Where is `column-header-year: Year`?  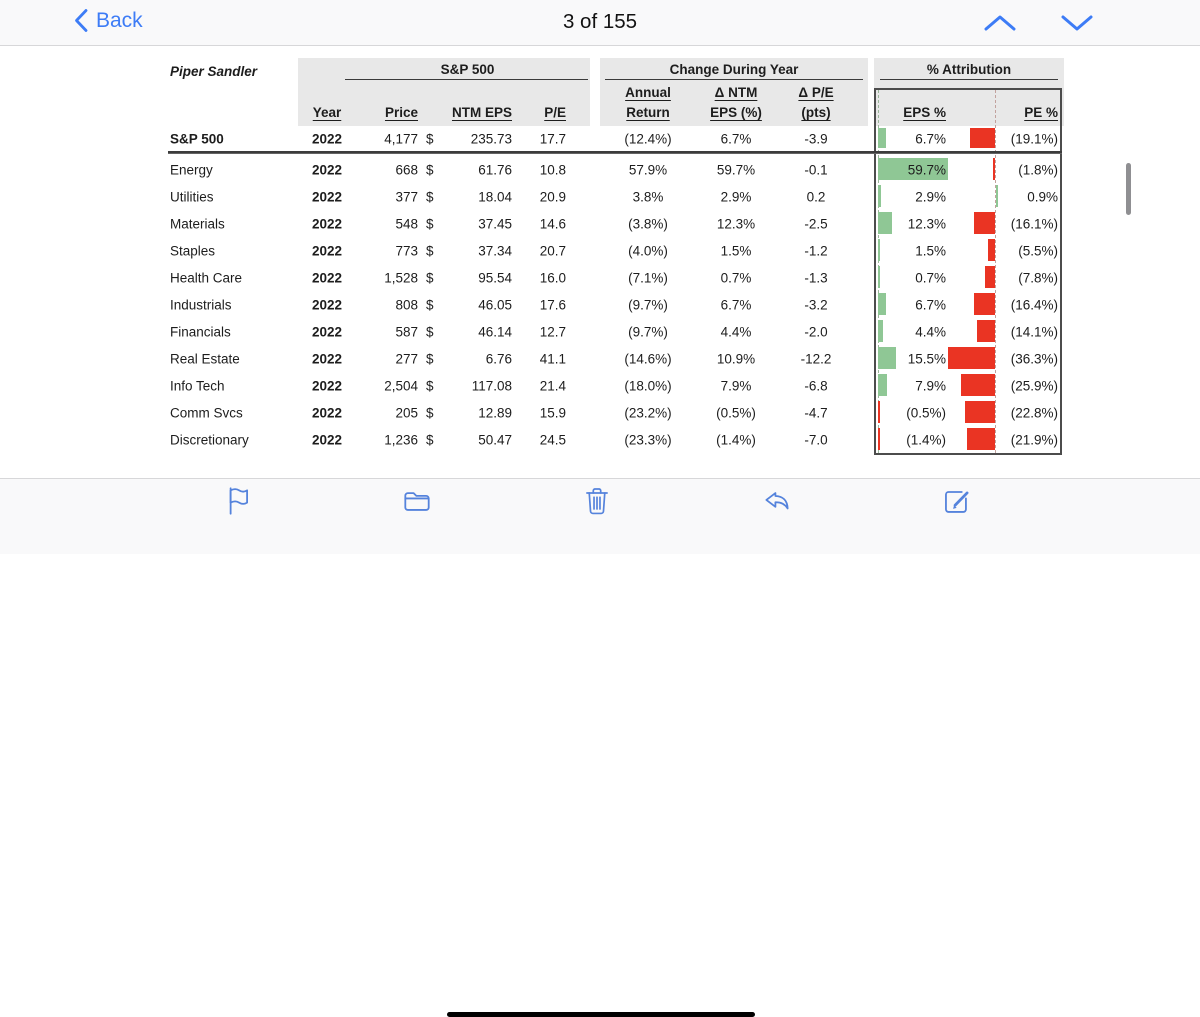 column-header-year: Year is located at coordinates (327, 112).